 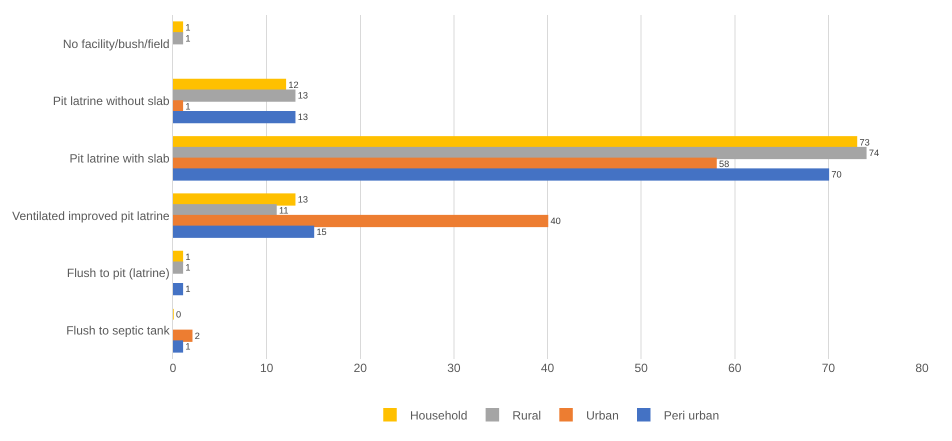 What do you see at coordinates (361, 368) in the screenshot?
I see `x-tick-label: 20` at bounding box center [361, 368].